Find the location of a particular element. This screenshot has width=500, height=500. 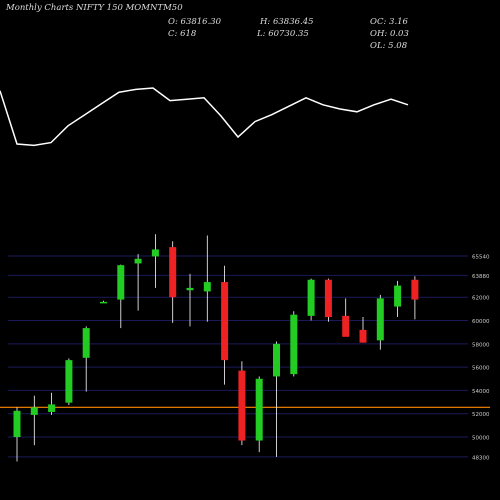

open-value: O: 63816.30 is located at coordinates (195, 22).